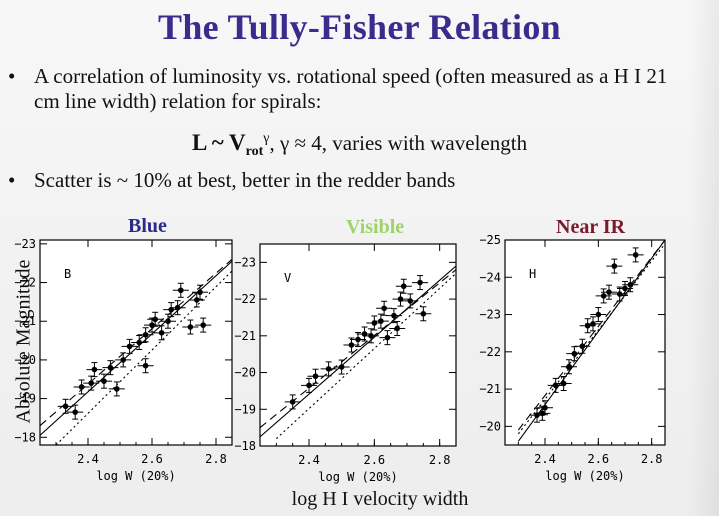 This screenshot has height=516, width=719. I want to click on chart-panel-H: 2.4 2.6 2.8 −20 −21 −22 −23 −24 −25 log W (20%) H, so click(572, 358).